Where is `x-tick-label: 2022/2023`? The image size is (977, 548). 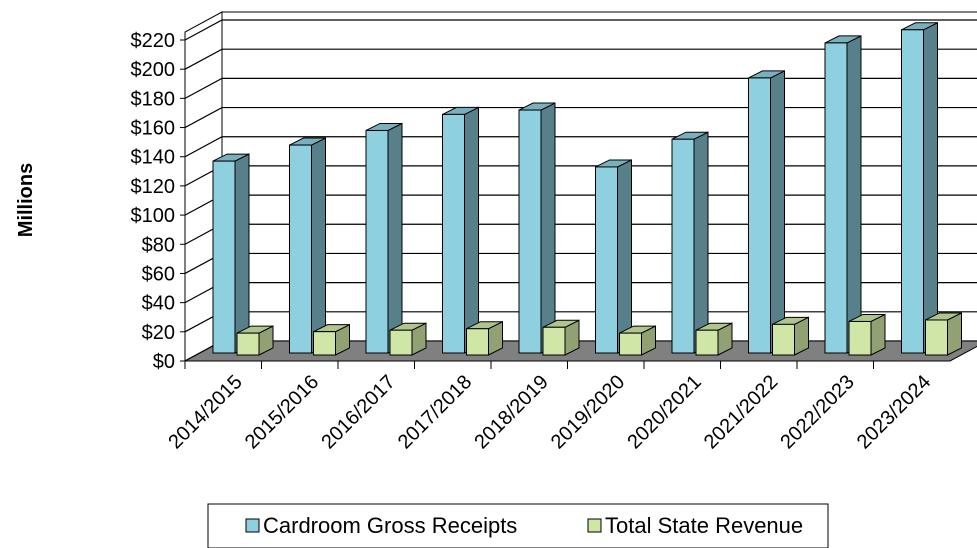
x-tick-label: 2022/2023 is located at coordinates (817, 412).